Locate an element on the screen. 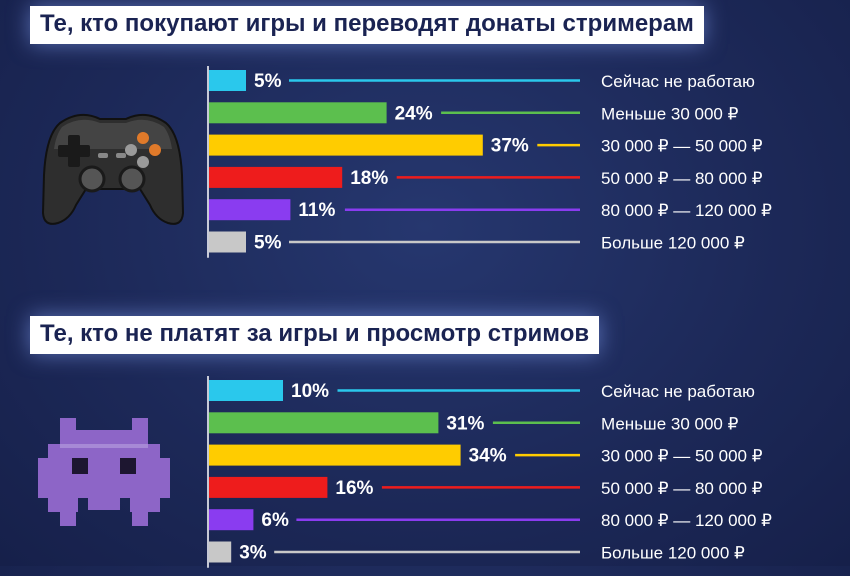 The width and height of the screenshot is (850, 576). bar-value-label: 10% is located at coordinates (310, 391).